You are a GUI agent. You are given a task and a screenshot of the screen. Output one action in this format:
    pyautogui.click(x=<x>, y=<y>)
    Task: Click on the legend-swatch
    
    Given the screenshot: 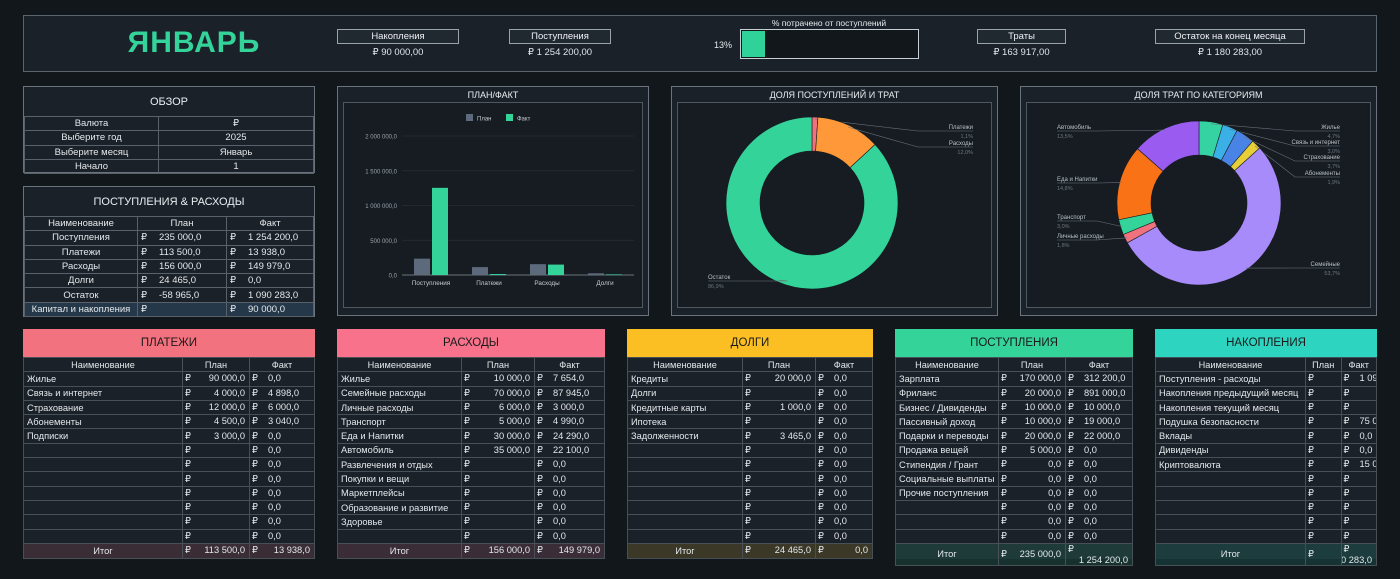 What is the action you would take?
    pyautogui.click(x=509, y=117)
    